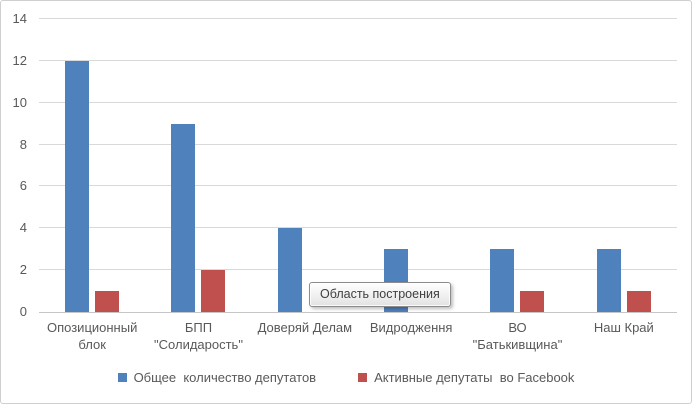  I want to click on y-axis-tick-label: 10, so click(19, 102).